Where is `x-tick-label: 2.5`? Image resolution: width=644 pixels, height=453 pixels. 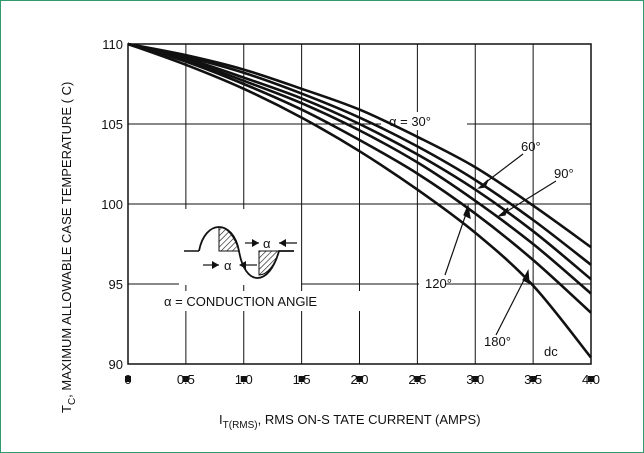
x-tick-label: 2.5 is located at coordinates (417, 379).